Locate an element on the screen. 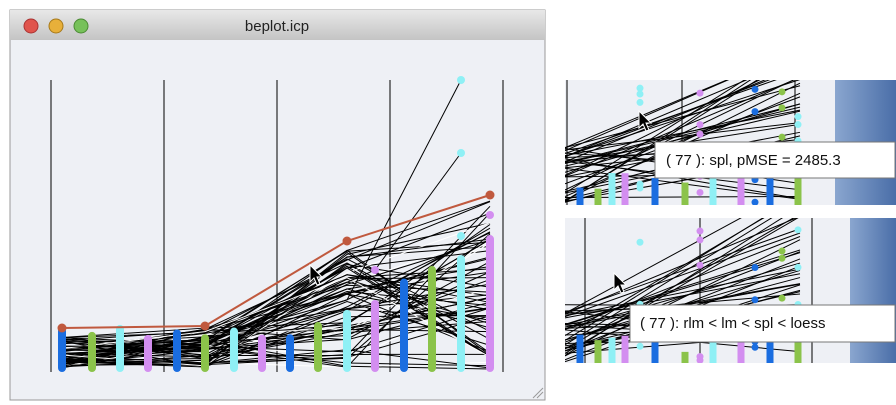 This screenshot has height=405, width=896. window-title: beplot.icp is located at coordinates (277, 26).